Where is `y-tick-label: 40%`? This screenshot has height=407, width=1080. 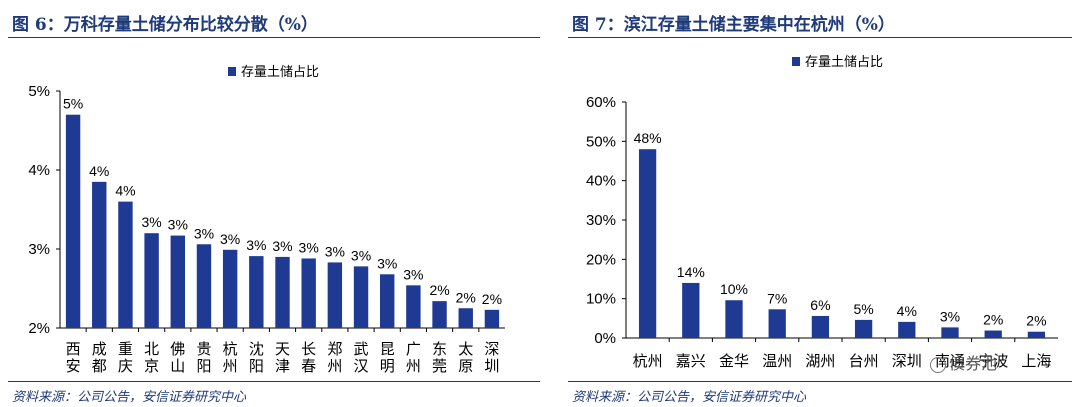
y-tick-label: 40% is located at coordinates (601, 181).